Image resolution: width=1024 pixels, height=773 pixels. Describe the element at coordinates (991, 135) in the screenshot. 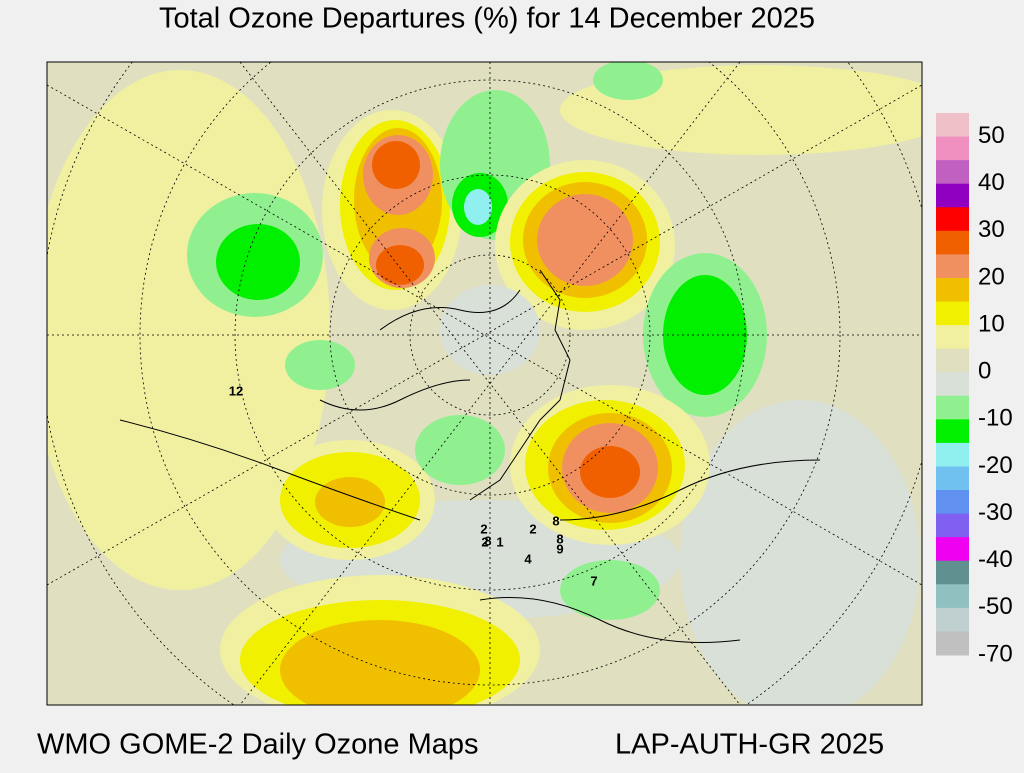

I see `colorbar-label: 50` at that location.